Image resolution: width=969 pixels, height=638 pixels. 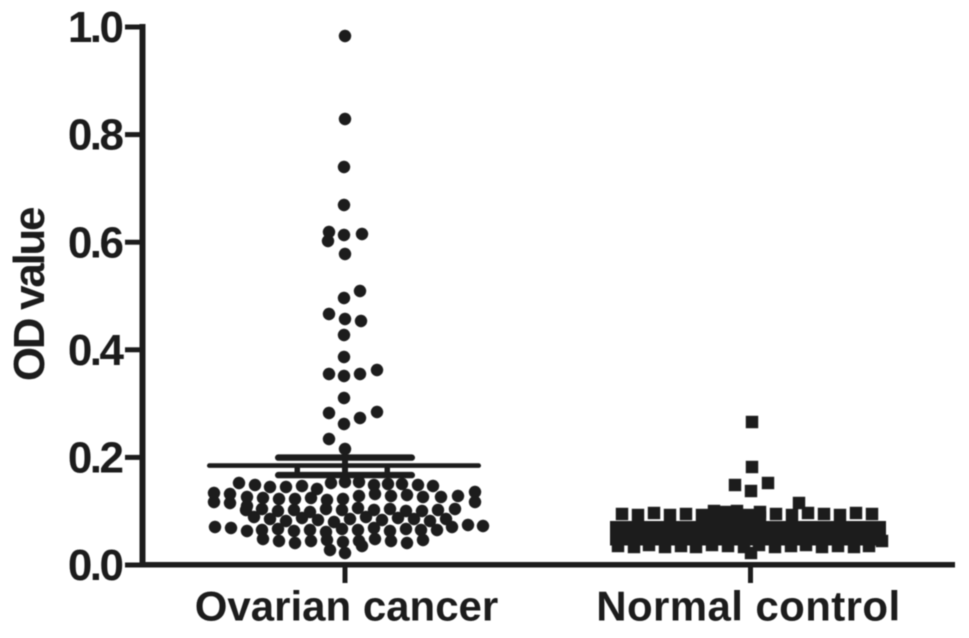 What do you see at coordinates (95, 565) in the screenshot?
I see `svg-text: 0.0` at bounding box center [95, 565].